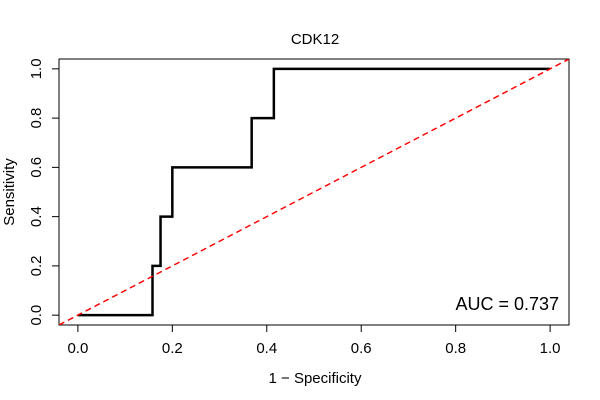 Image resolution: width=600 pixels, height=400 pixels. I want to click on chart-title: CDK12, so click(315, 39).